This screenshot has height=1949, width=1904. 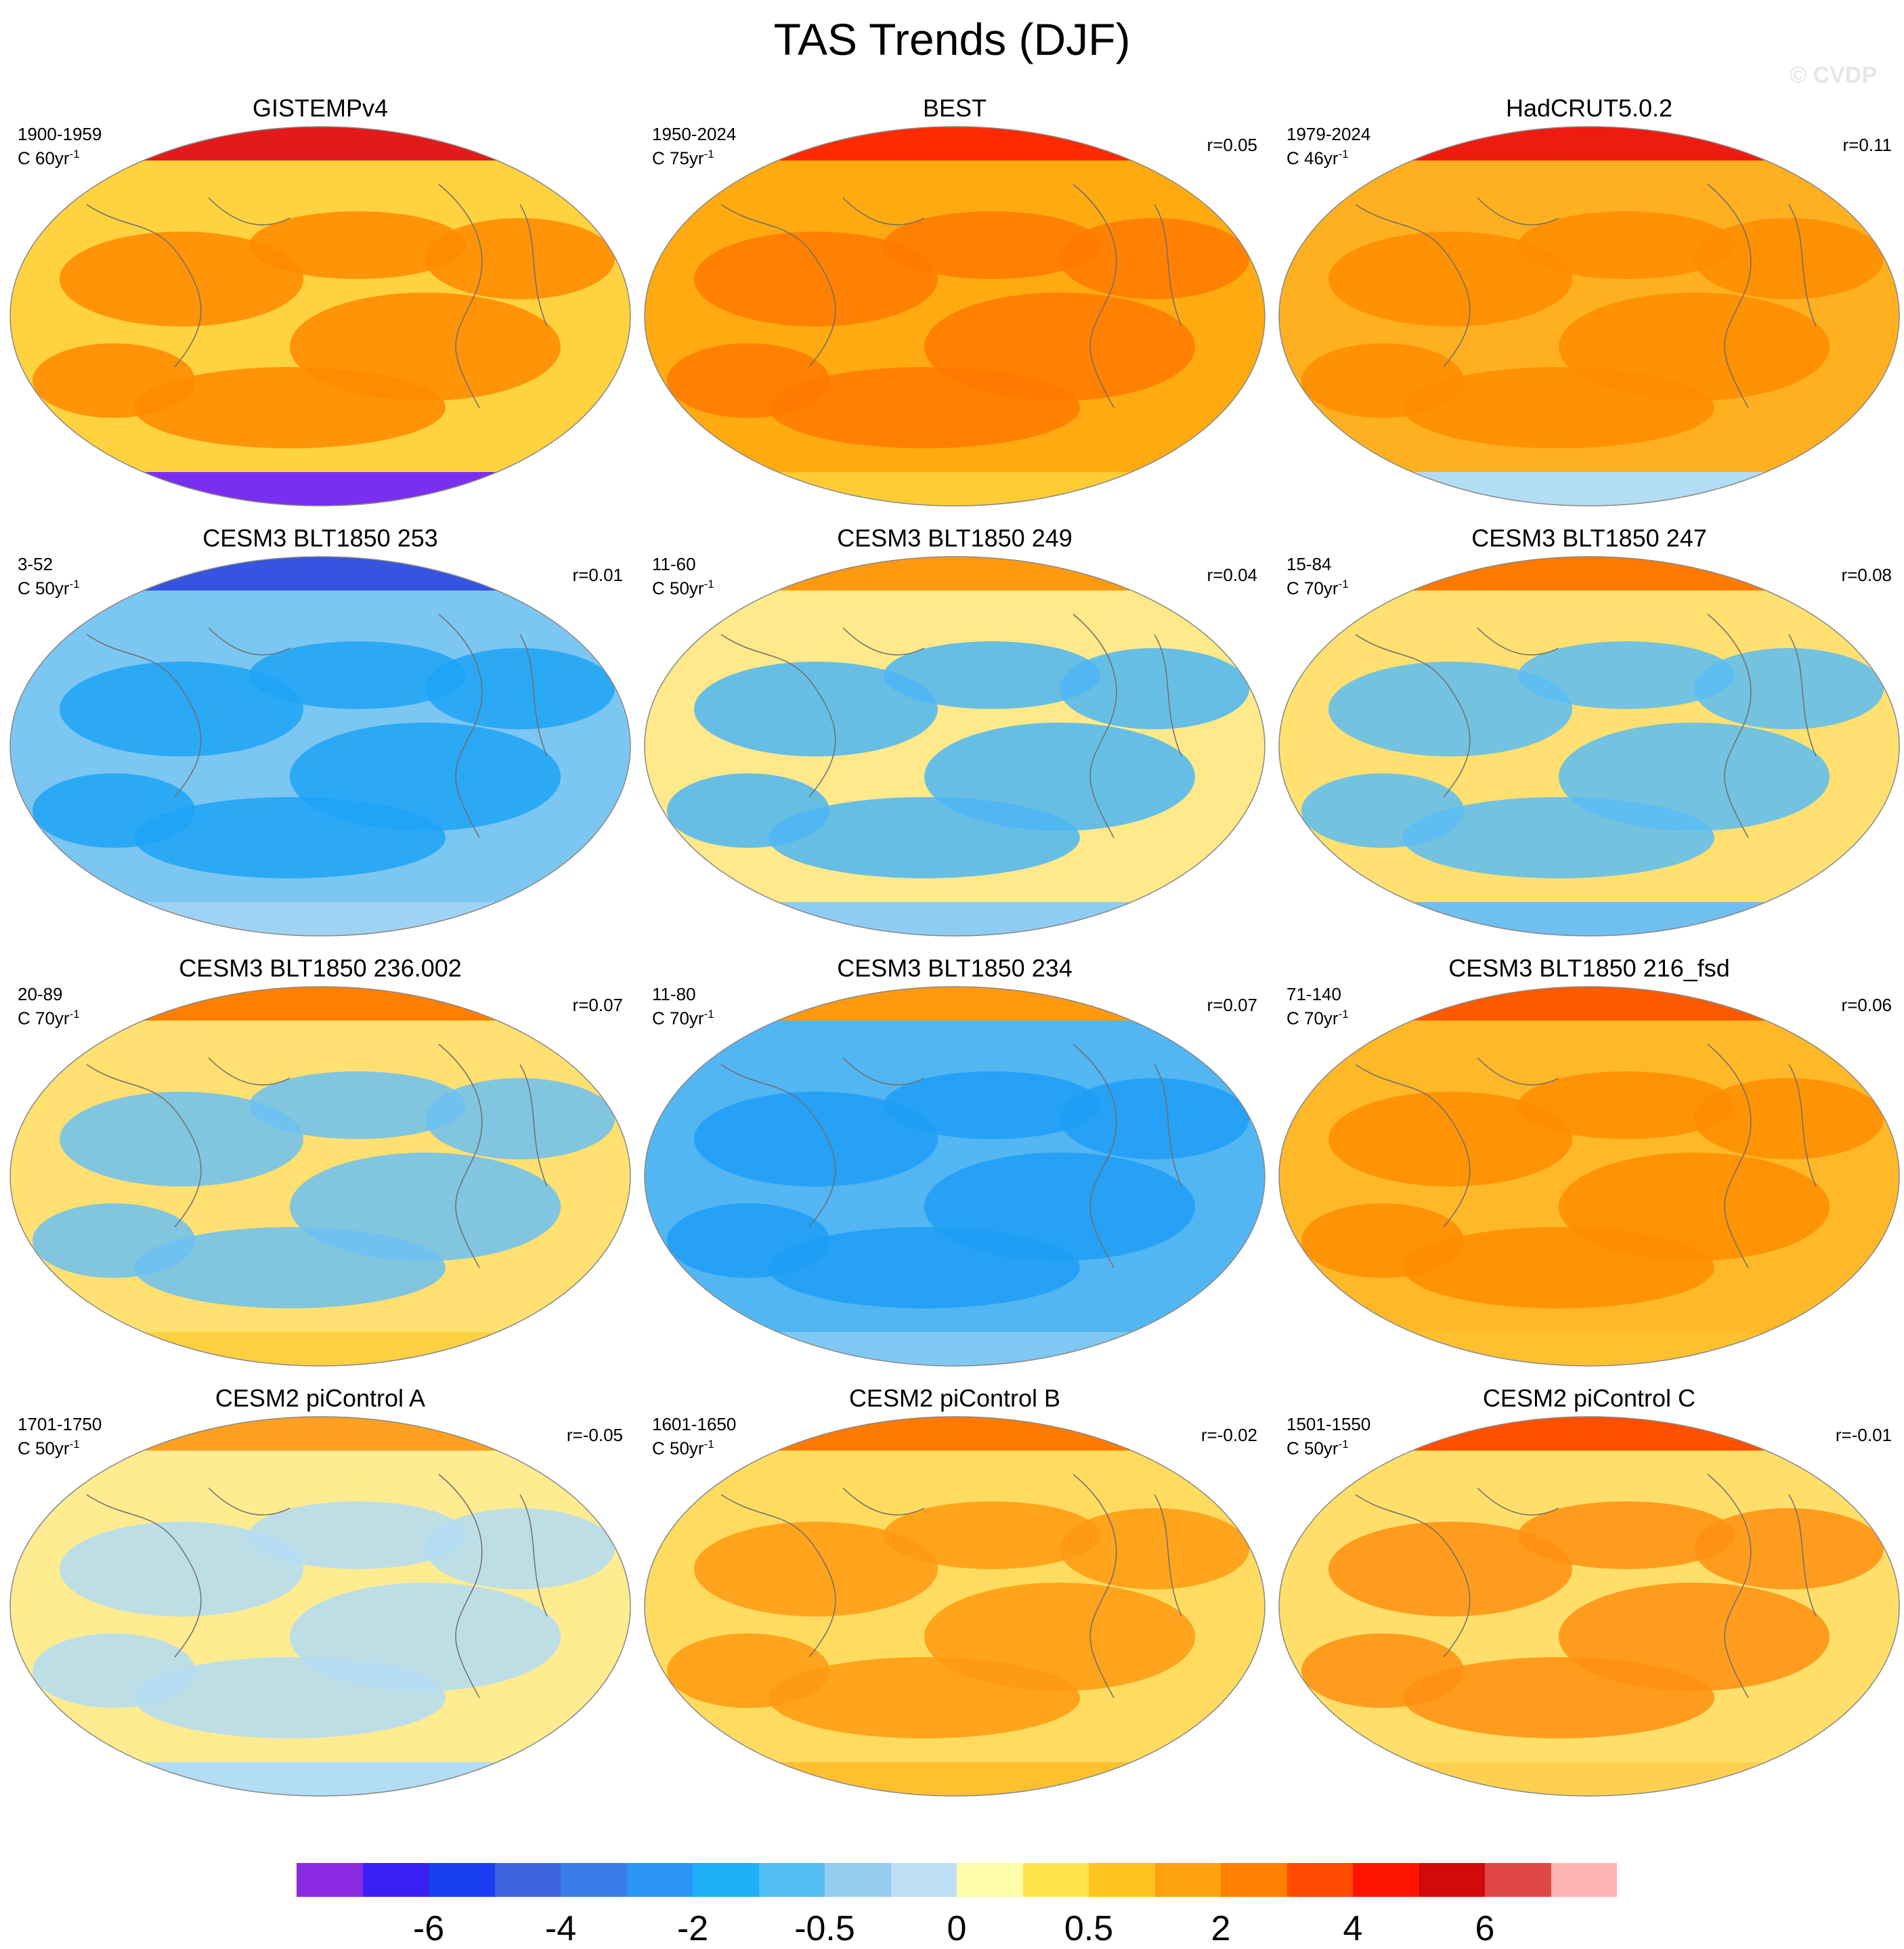 I want to click on map-panel: CESM3 BLT1850 247 15-84 C 70yr-1 r=0.08, so click(x=1589, y=742).